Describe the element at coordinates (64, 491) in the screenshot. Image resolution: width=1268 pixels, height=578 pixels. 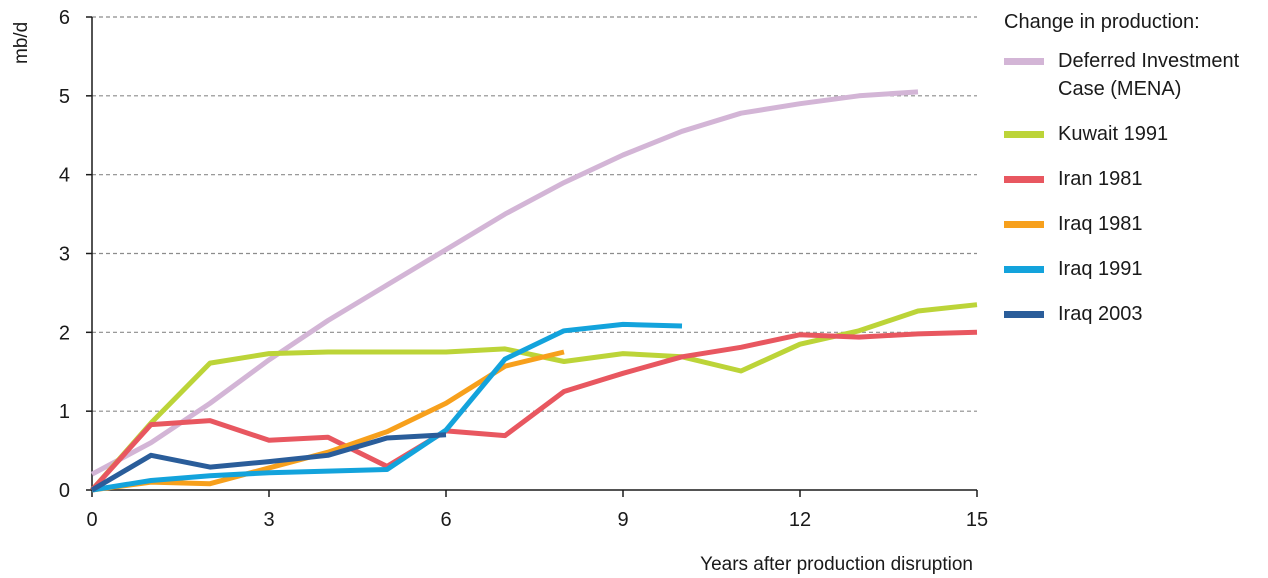
I see `y-tick-label: 0` at that location.